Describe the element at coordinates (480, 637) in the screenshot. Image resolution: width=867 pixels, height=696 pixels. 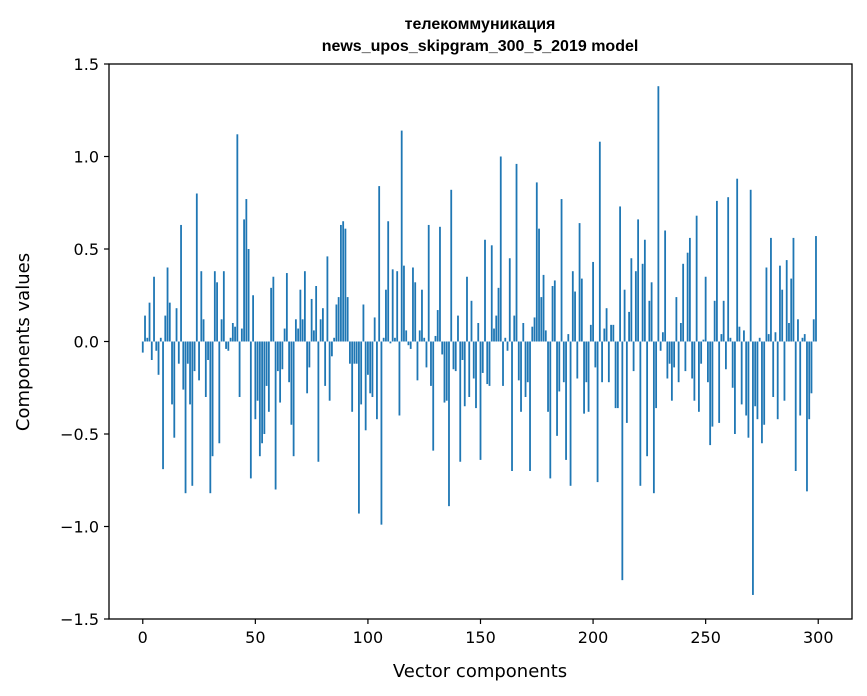
I see `x-tick-label: 150` at that location.